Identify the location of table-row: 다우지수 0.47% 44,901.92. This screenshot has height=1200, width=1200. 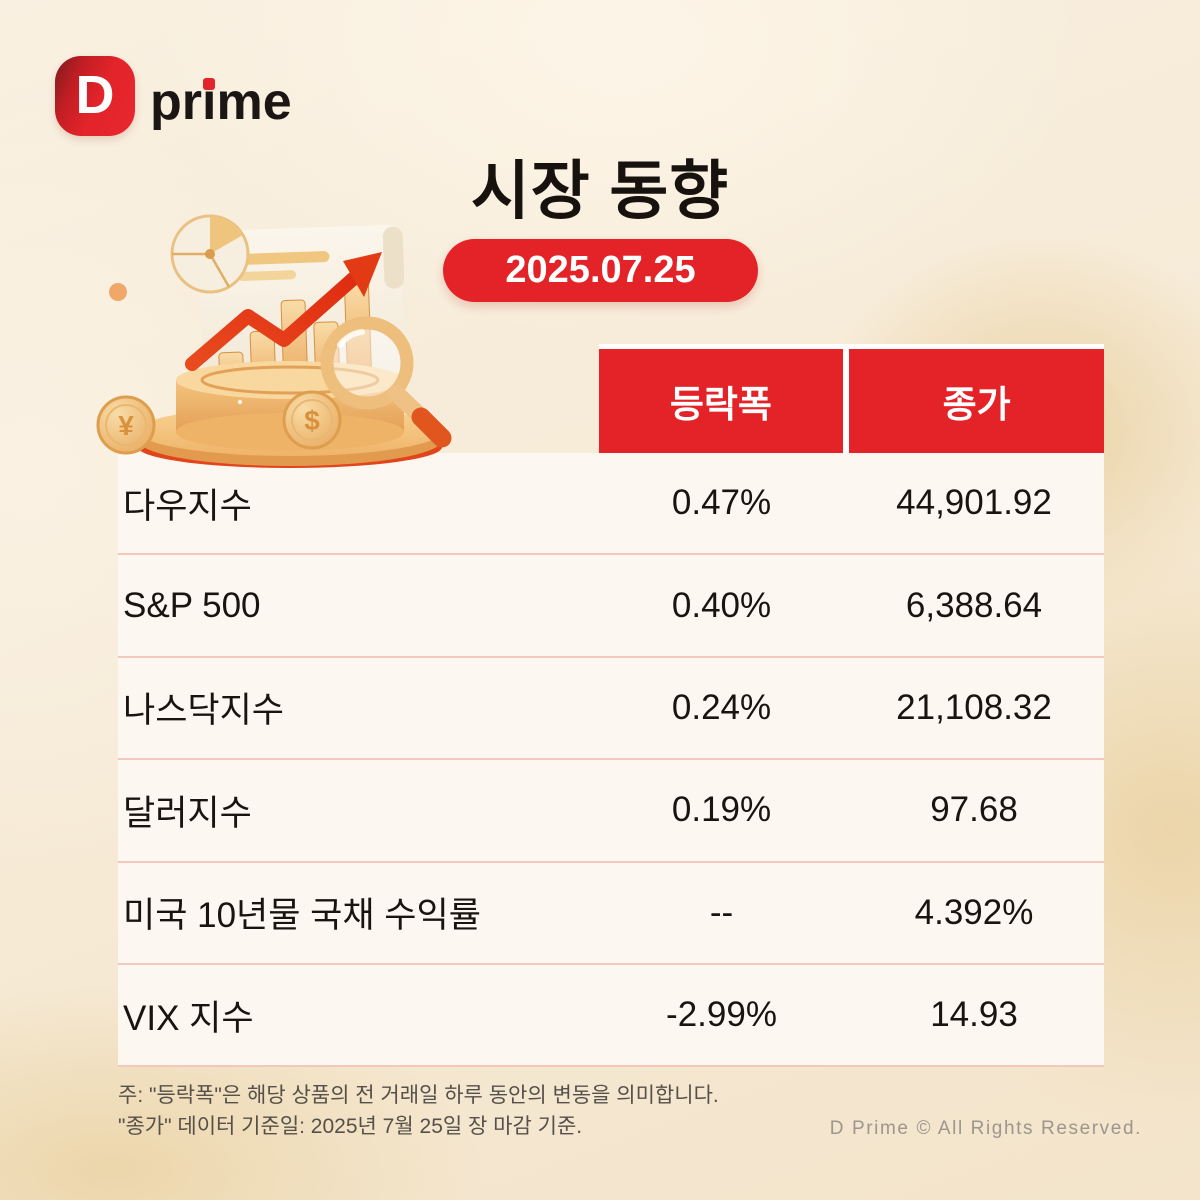
(611, 504).